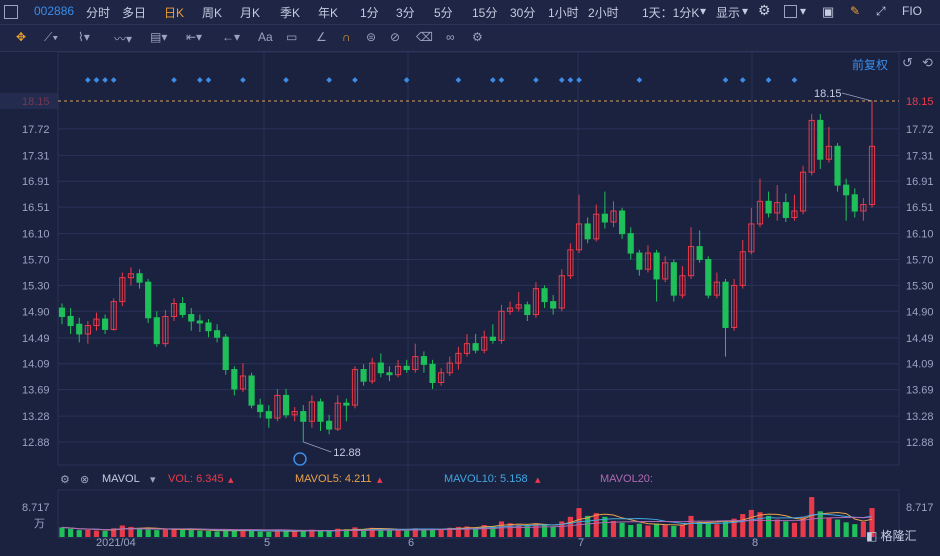 The height and width of the screenshot is (556, 940). What do you see at coordinates (603, 13) in the screenshot?
I see `period-tab: 2小时` at bounding box center [603, 13].